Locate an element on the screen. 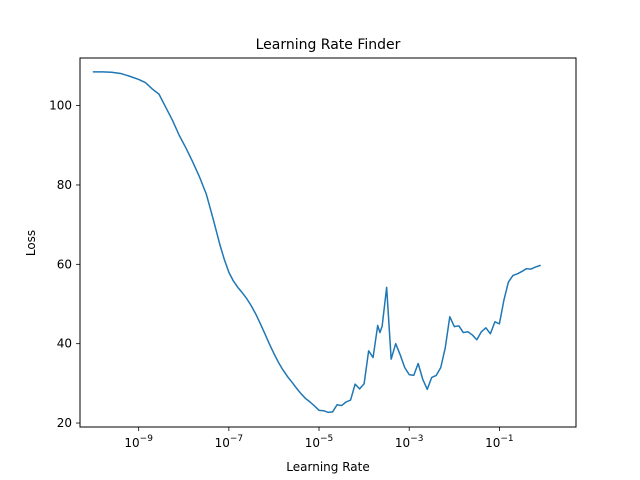 This screenshot has height=480, width=640. y-axis: 20 40 60 80 100 is located at coordinates (64, 264).